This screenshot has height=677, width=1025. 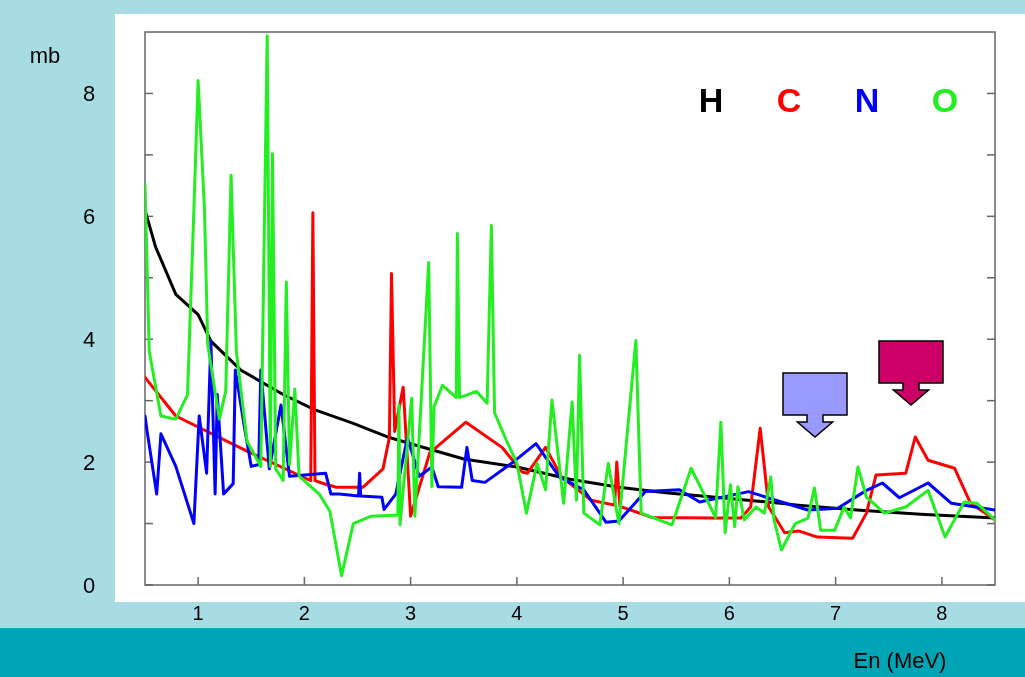 What do you see at coordinates (45, 55) in the screenshot?
I see `y-axis-title: mb` at bounding box center [45, 55].